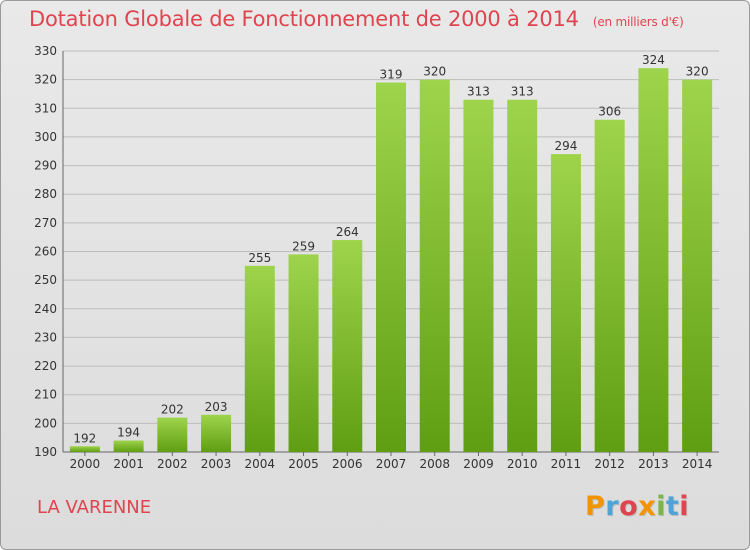 This screenshot has height=550, width=750. What do you see at coordinates (653, 60) in the screenshot?
I see `bar-value-label: 324` at bounding box center [653, 60].